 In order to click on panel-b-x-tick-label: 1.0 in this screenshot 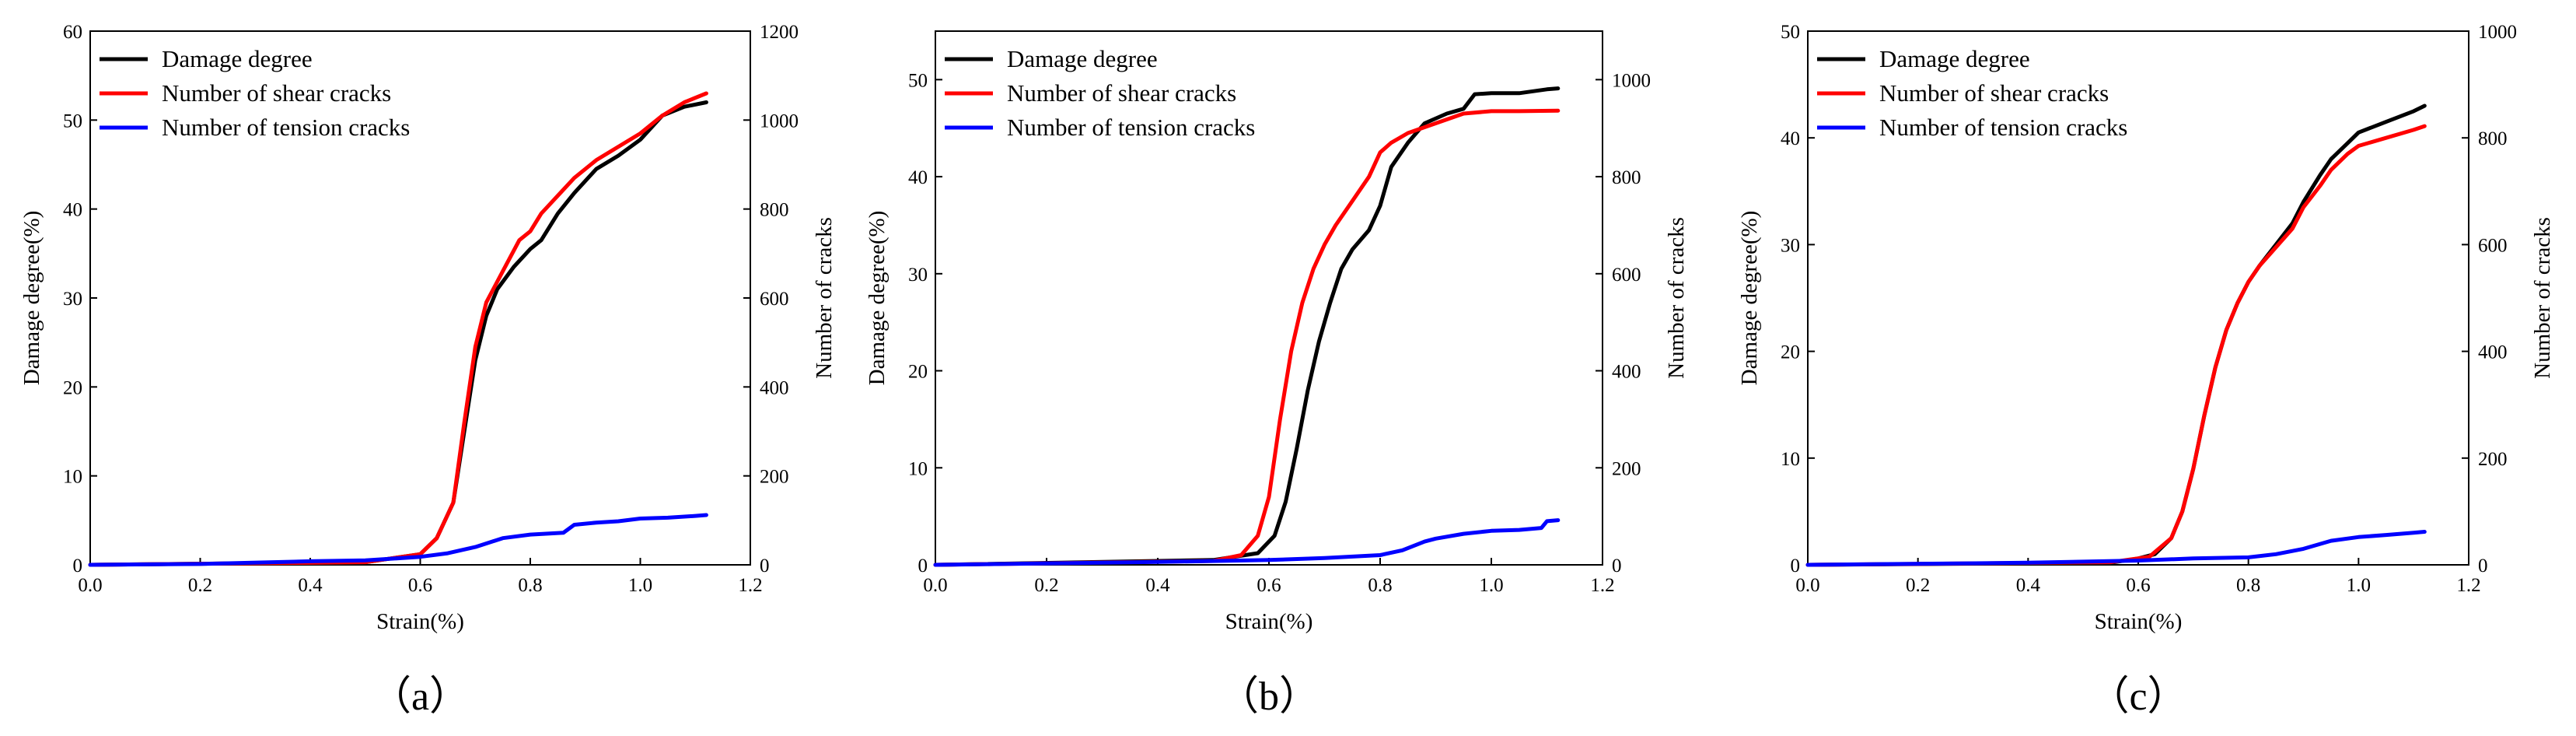, I will do `click(1491, 585)`.